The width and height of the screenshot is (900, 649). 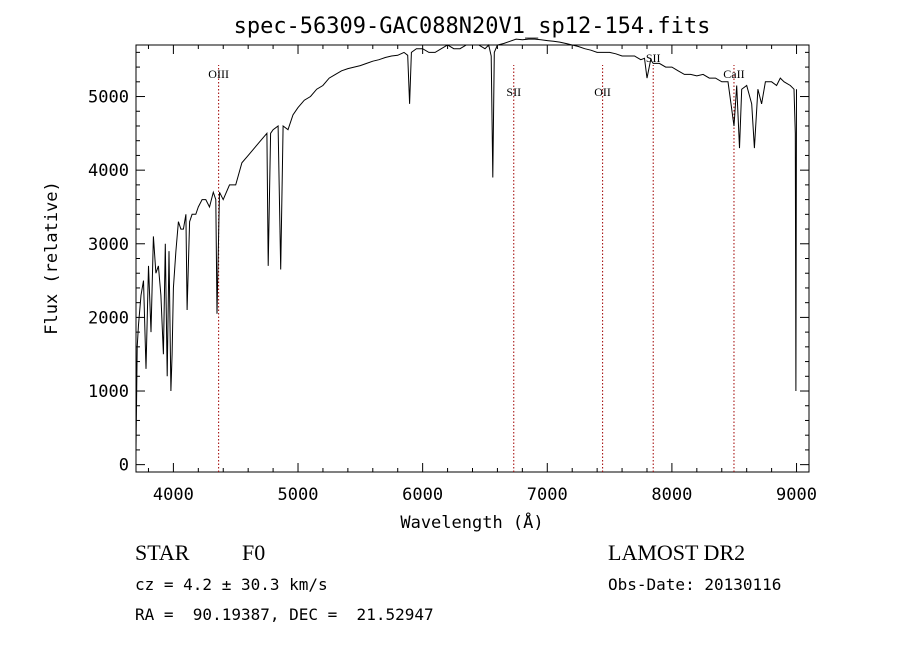 What do you see at coordinates (231, 584) in the screenshot?
I see `redshift-text: cz = 4.2 ± 30.3 km/s` at bounding box center [231, 584].